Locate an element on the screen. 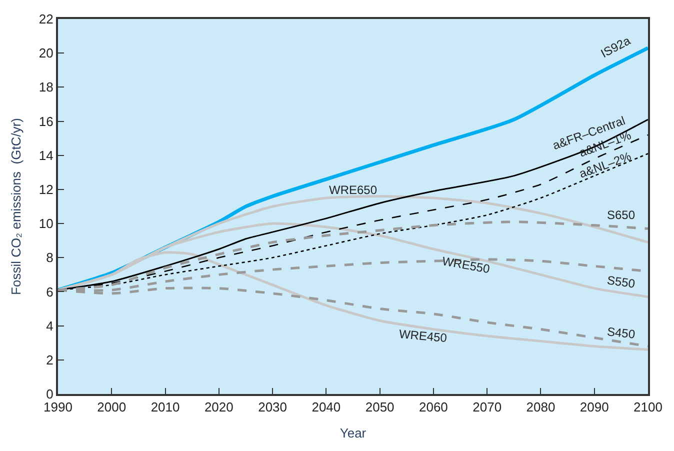  x-tick-label: 2090 is located at coordinates (594, 407).